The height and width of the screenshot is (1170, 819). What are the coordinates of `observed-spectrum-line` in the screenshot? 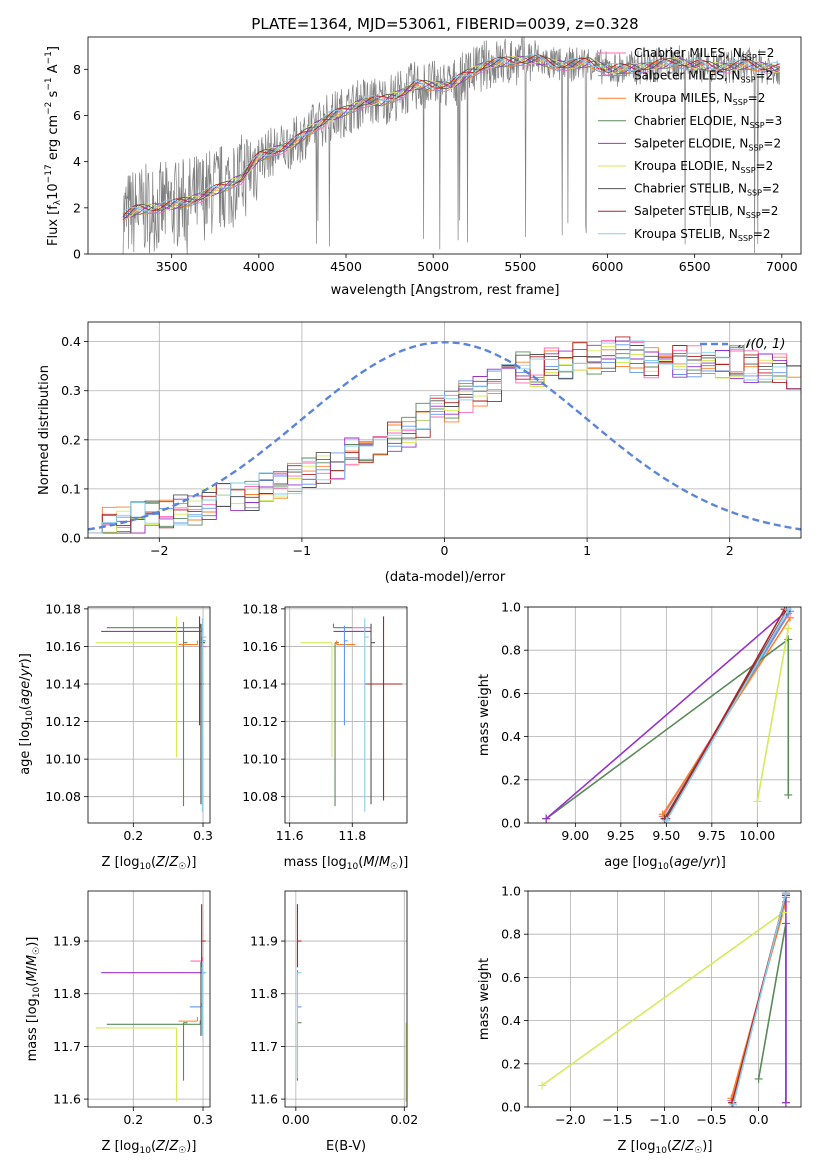 It's located at (451, 145).